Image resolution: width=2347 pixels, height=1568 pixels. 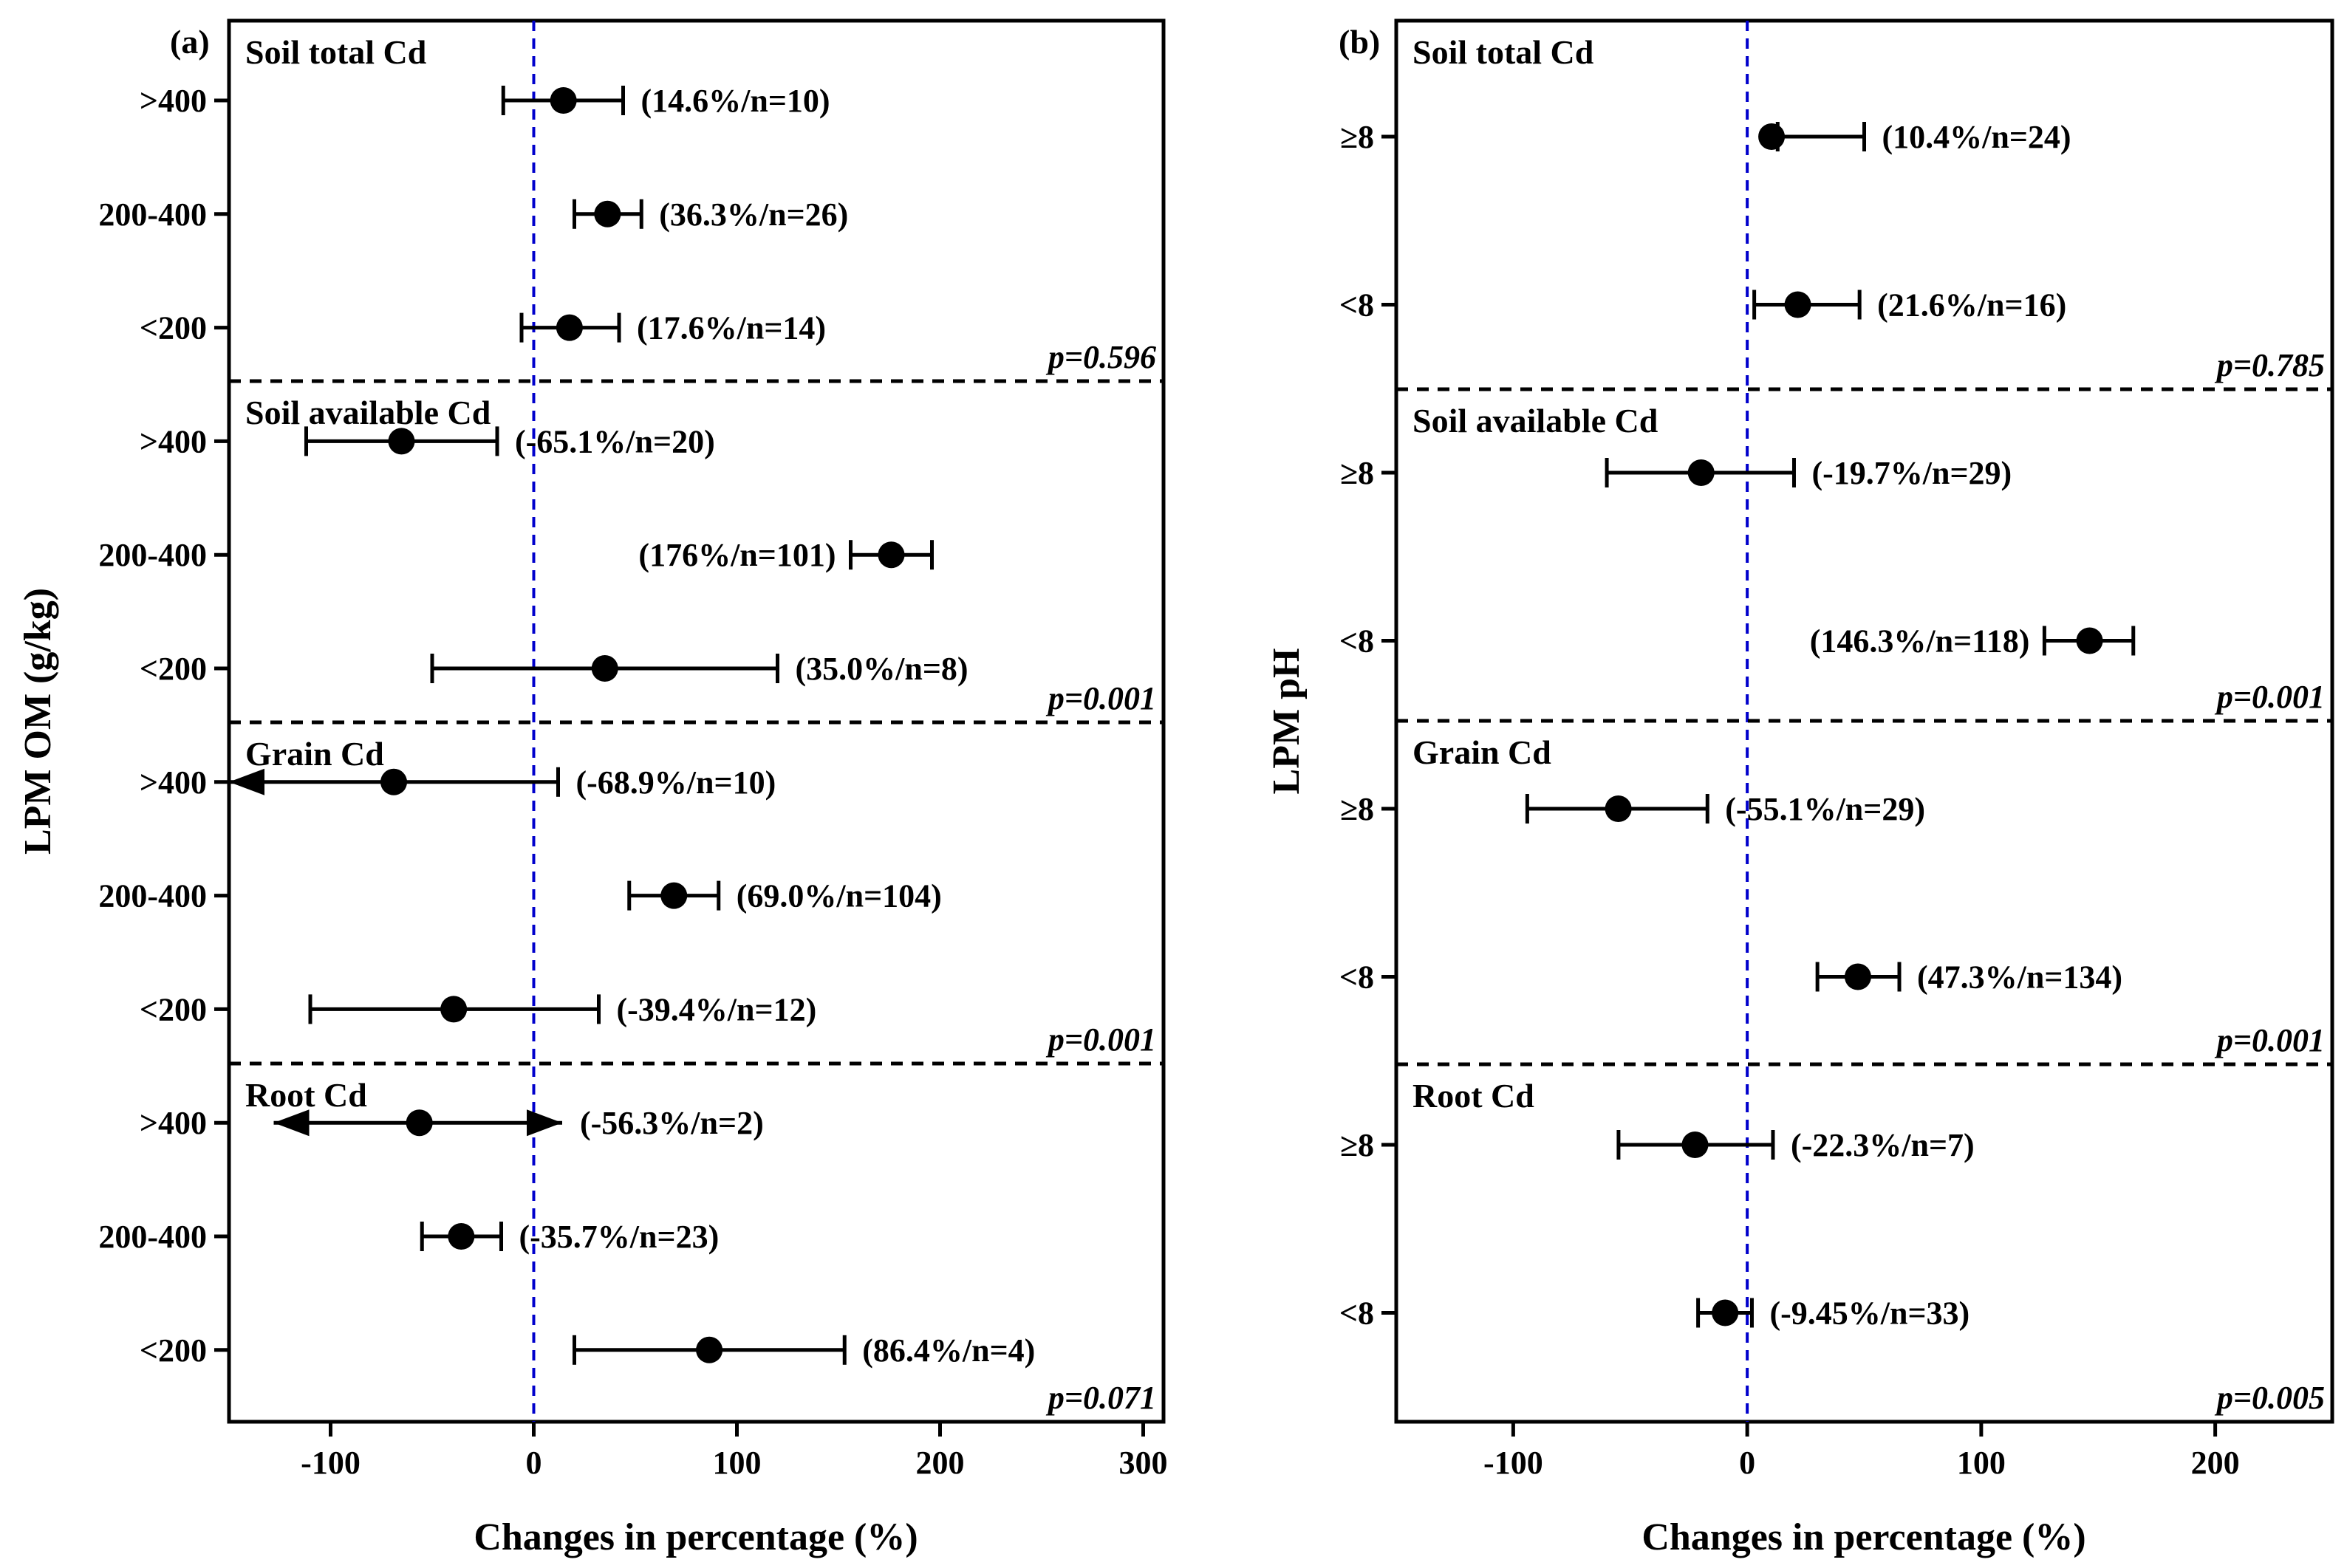 What do you see at coordinates (1747, 1463) in the screenshot?
I see `panel-b-x-tick-label: 0` at bounding box center [1747, 1463].